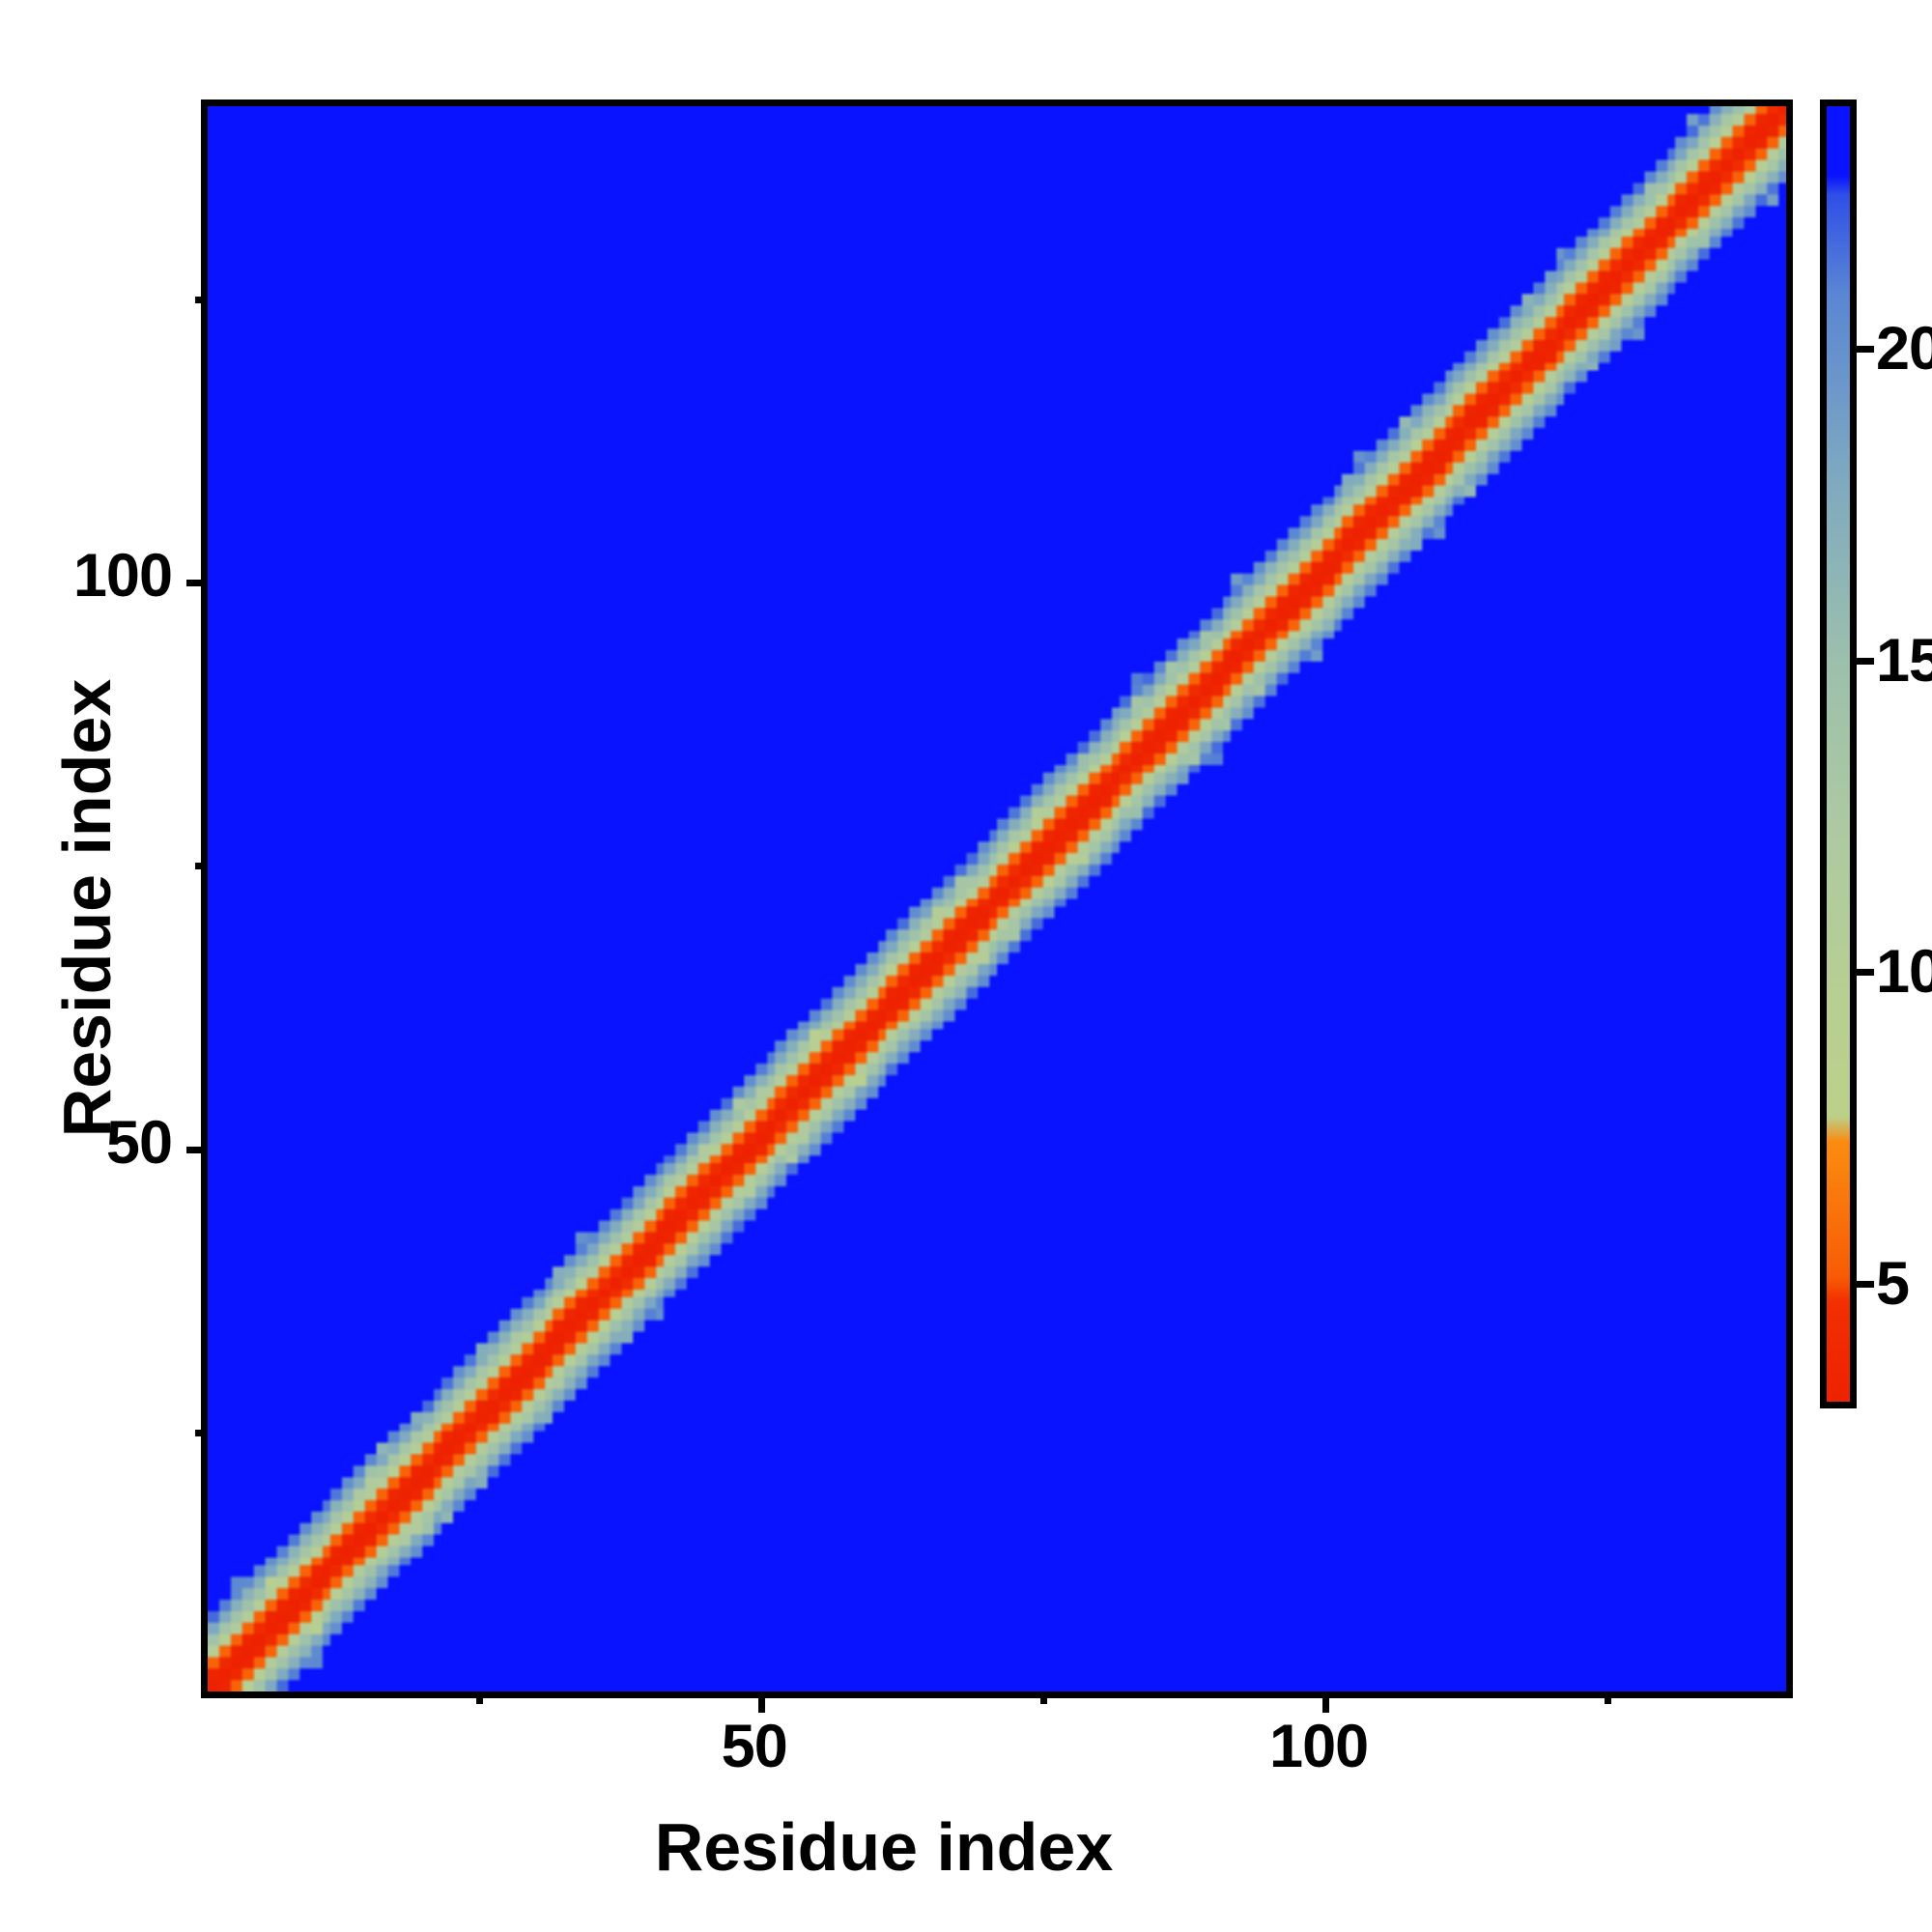  I want to click on y-tick-label-100: 100, so click(122, 575).